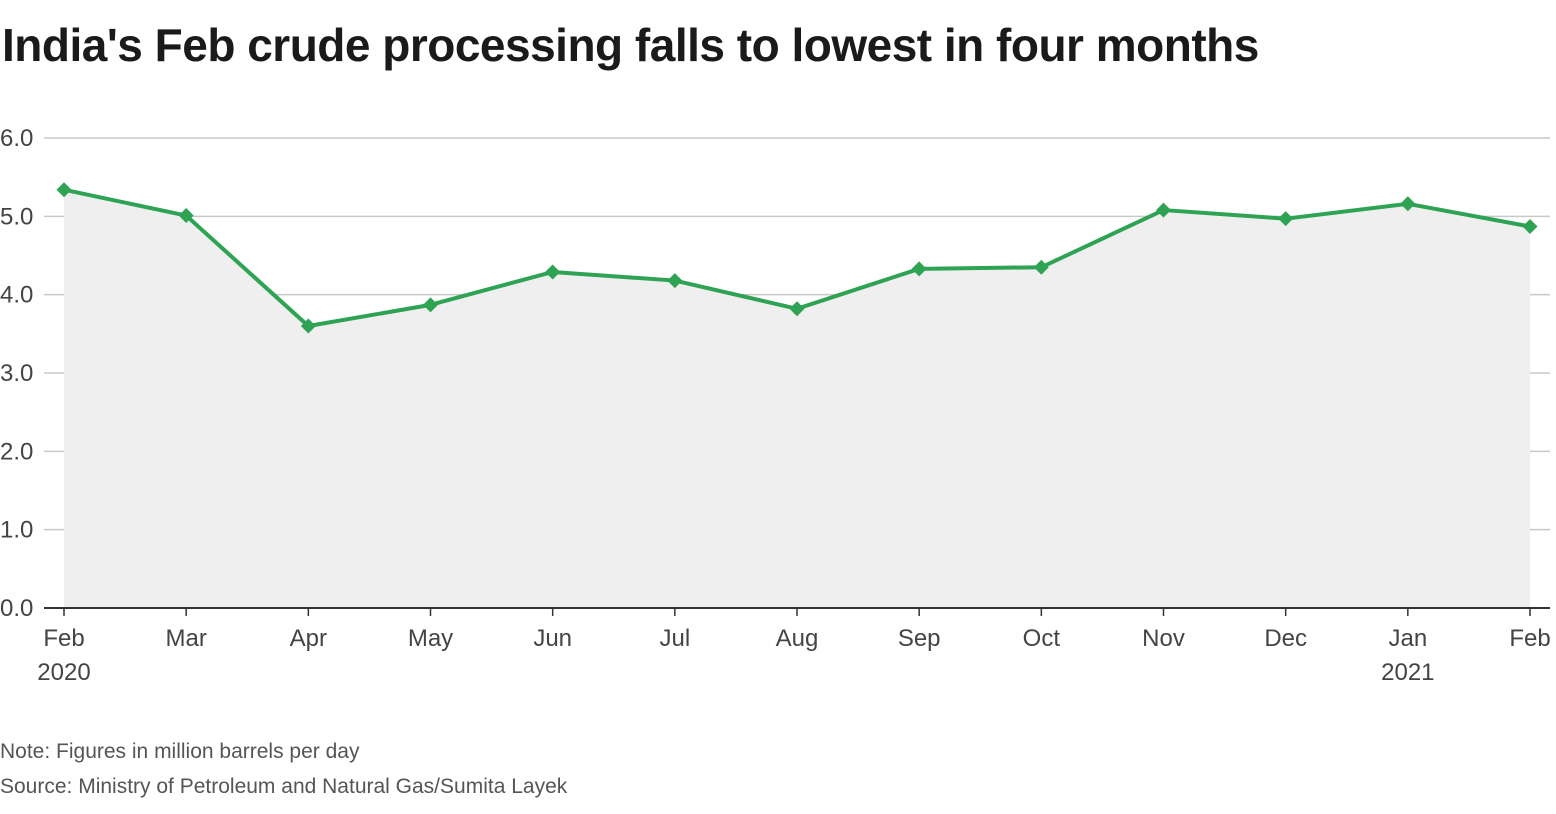 The height and width of the screenshot is (814, 1556). Describe the element at coordinates (674, 638) in the screenshot. I see `x-tick-label: Jul` at that location.